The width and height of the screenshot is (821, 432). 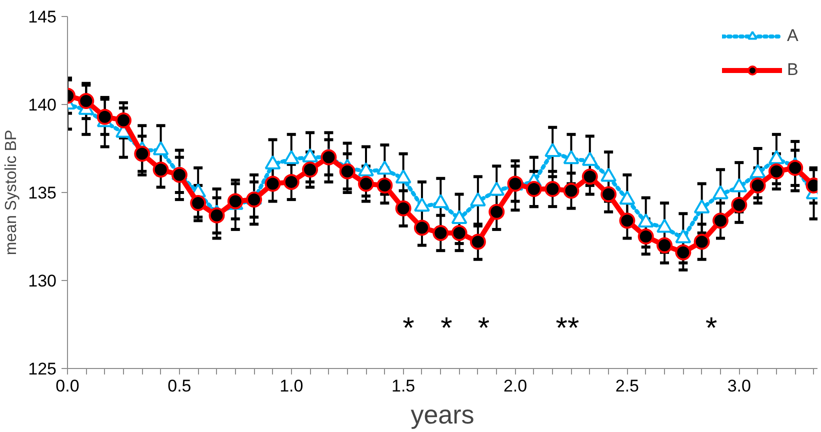 I want to click on x-tick-label: 3.0, so click(x=739, y=386).